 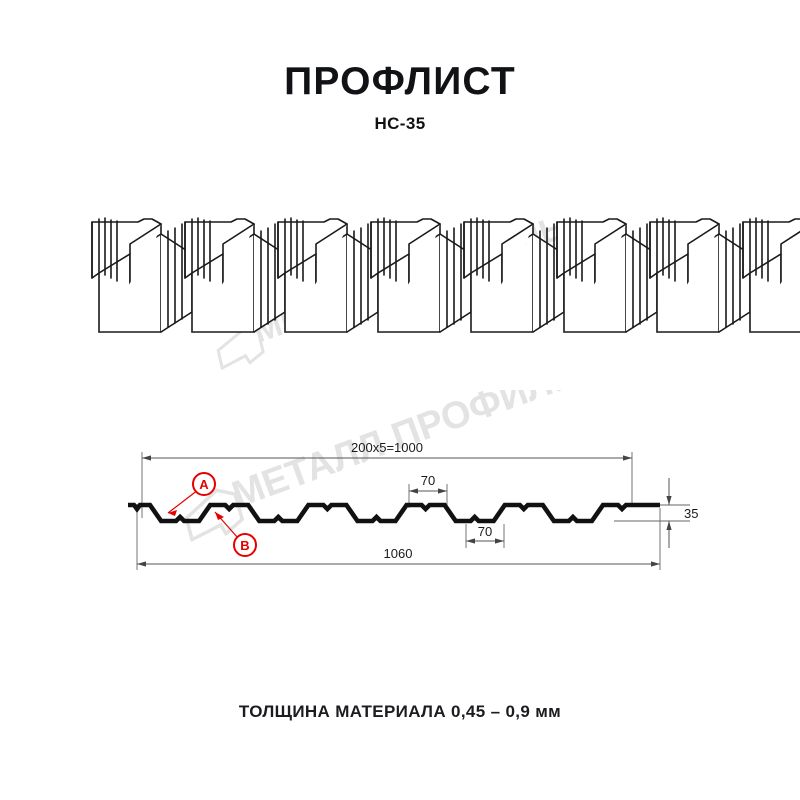 What do you see at coordinates (691, 513) in the screenshot?
I see `dim-text-height: 35` at bounding box center [691, 513].